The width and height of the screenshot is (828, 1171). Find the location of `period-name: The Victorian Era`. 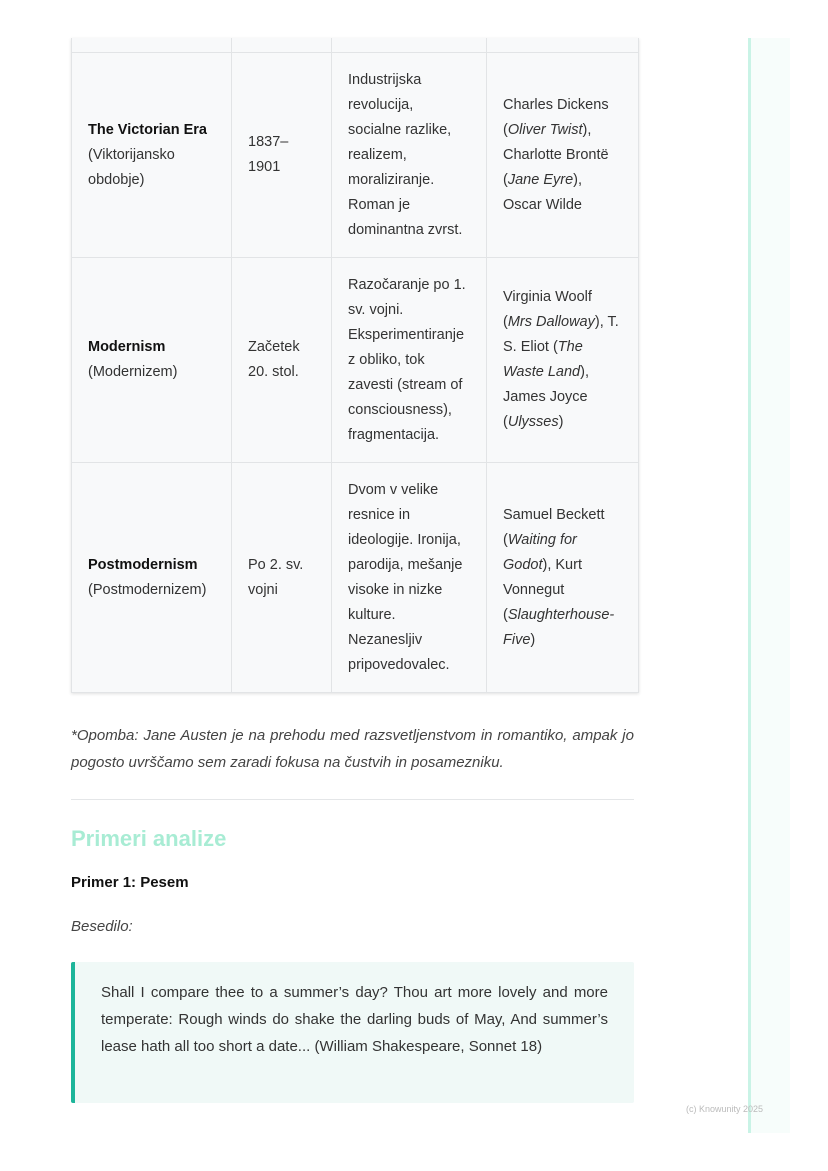

period-name: The Victorian Era is located at coordinates (147, 129).